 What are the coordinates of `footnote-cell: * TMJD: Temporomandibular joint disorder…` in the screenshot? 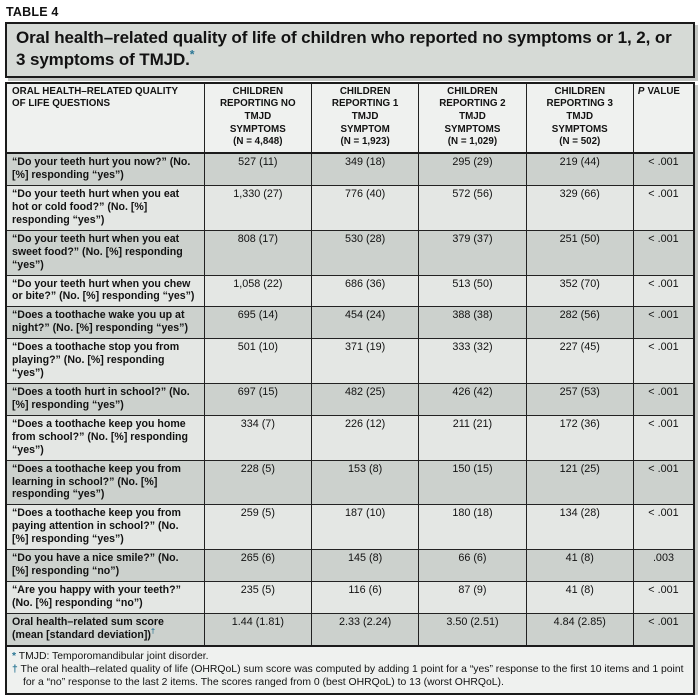 It's located at (350, 670).